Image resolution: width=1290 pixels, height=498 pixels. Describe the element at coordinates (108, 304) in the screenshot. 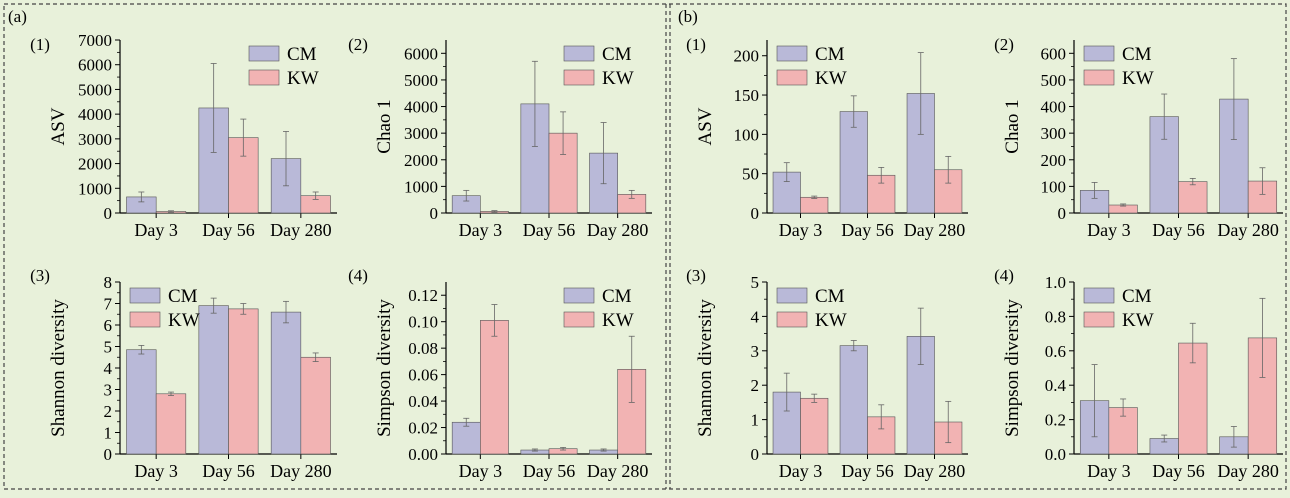

I see `y-tick-label: 7` at that location.